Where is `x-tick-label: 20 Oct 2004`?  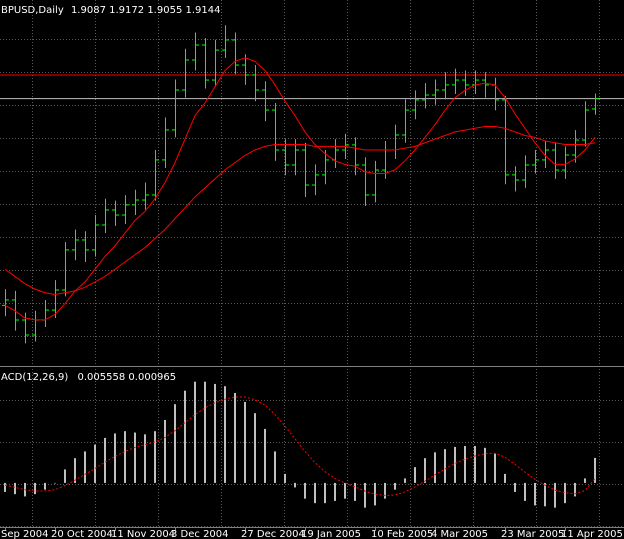 x-tick-label: 20 Oct 2004 is located at coordinates (82, 534).